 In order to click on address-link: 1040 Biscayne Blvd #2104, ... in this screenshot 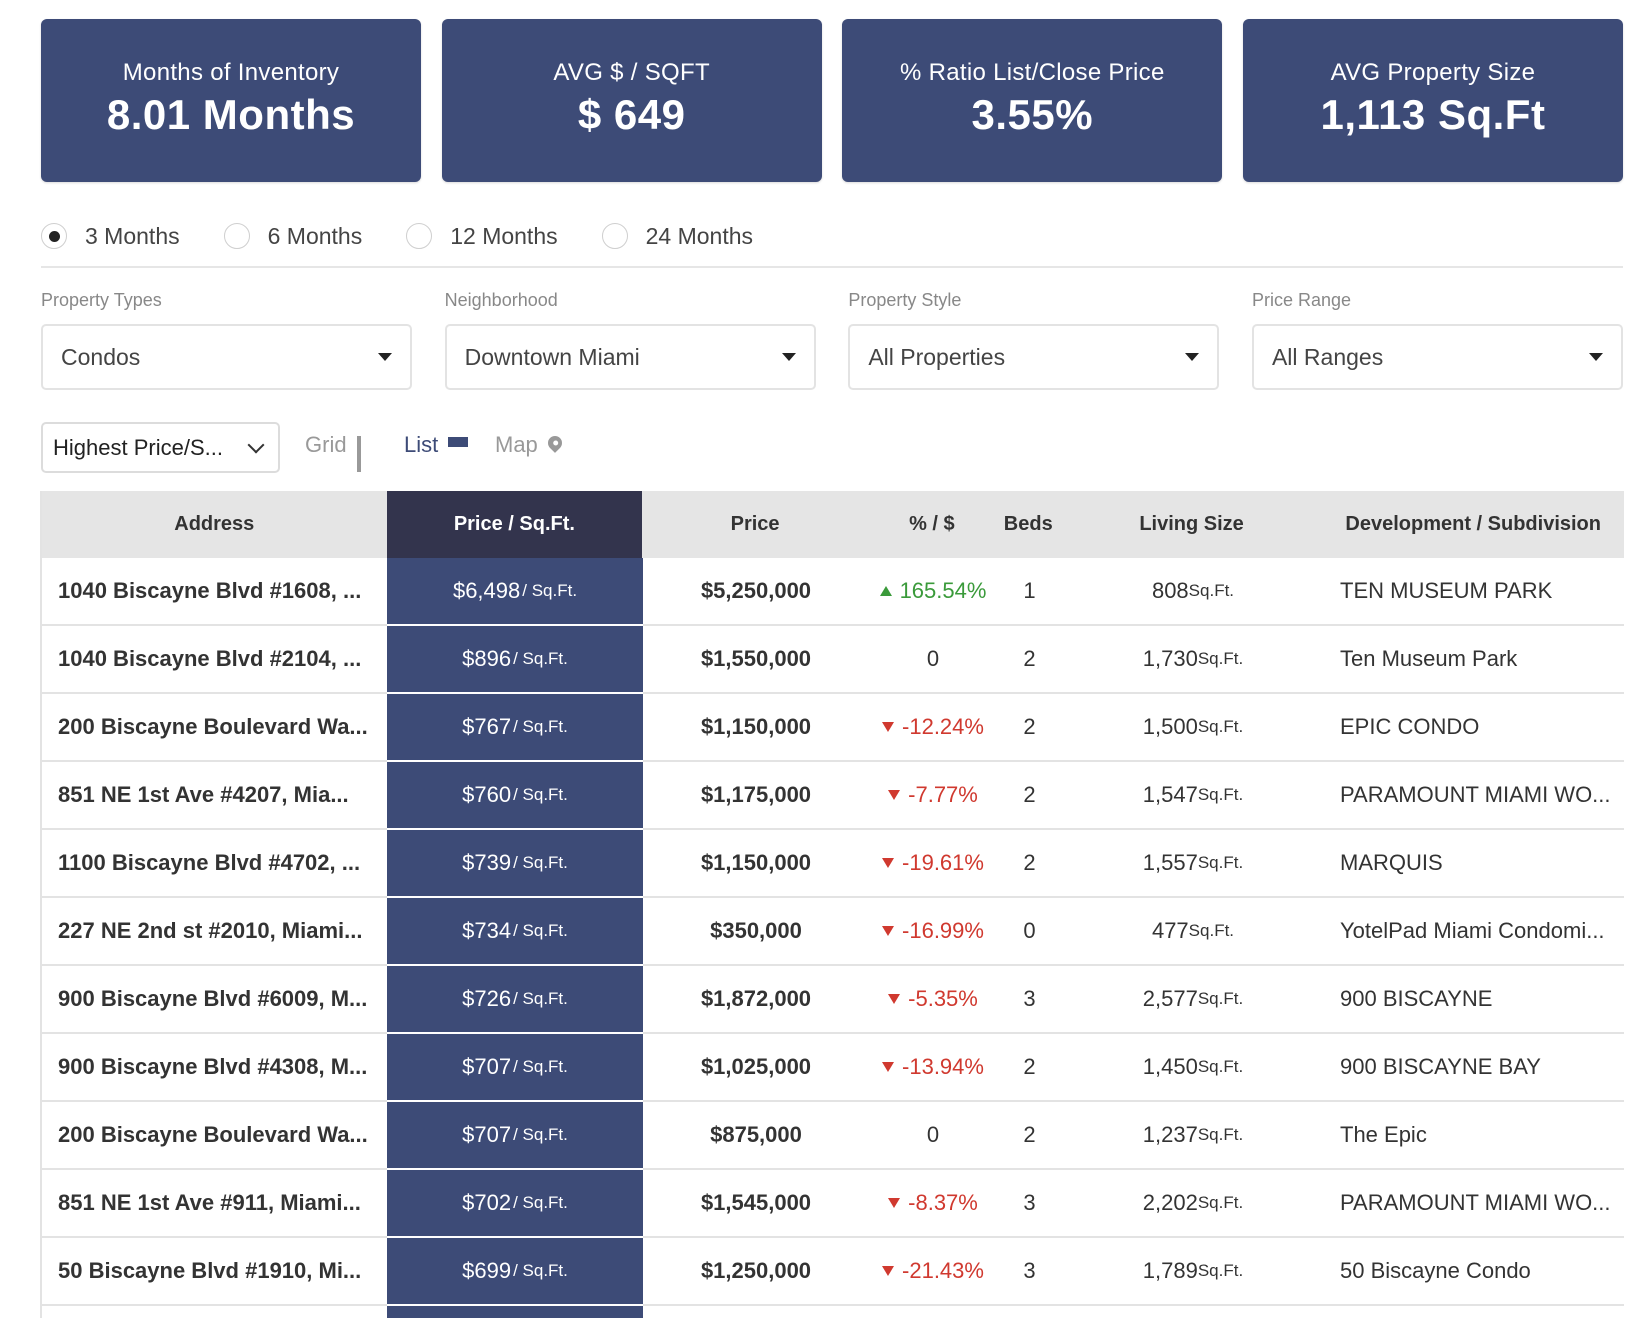, I will do `click(210, 658)`.